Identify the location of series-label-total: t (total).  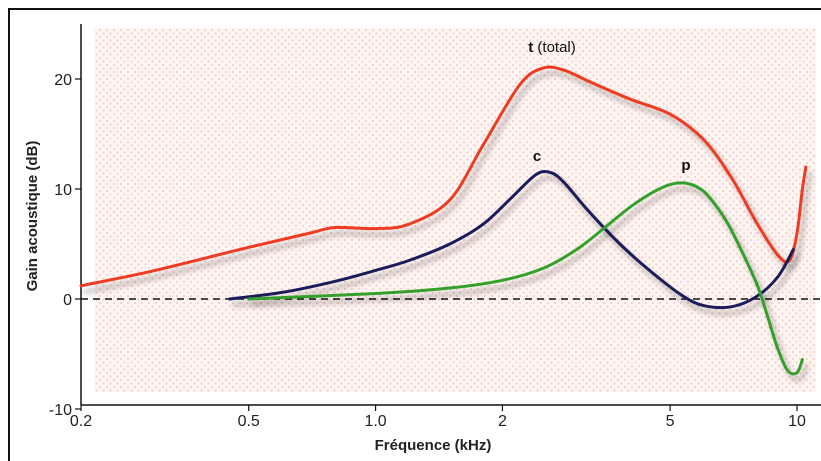
(552, 47).